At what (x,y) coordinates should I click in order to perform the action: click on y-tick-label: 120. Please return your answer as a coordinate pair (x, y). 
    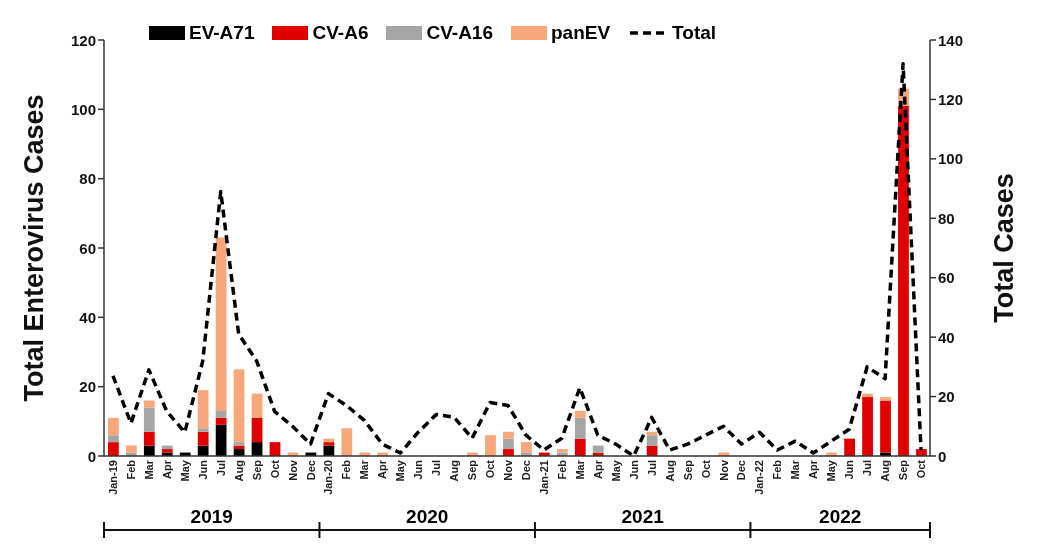
    Looking at the image, I should click on (83, 40).